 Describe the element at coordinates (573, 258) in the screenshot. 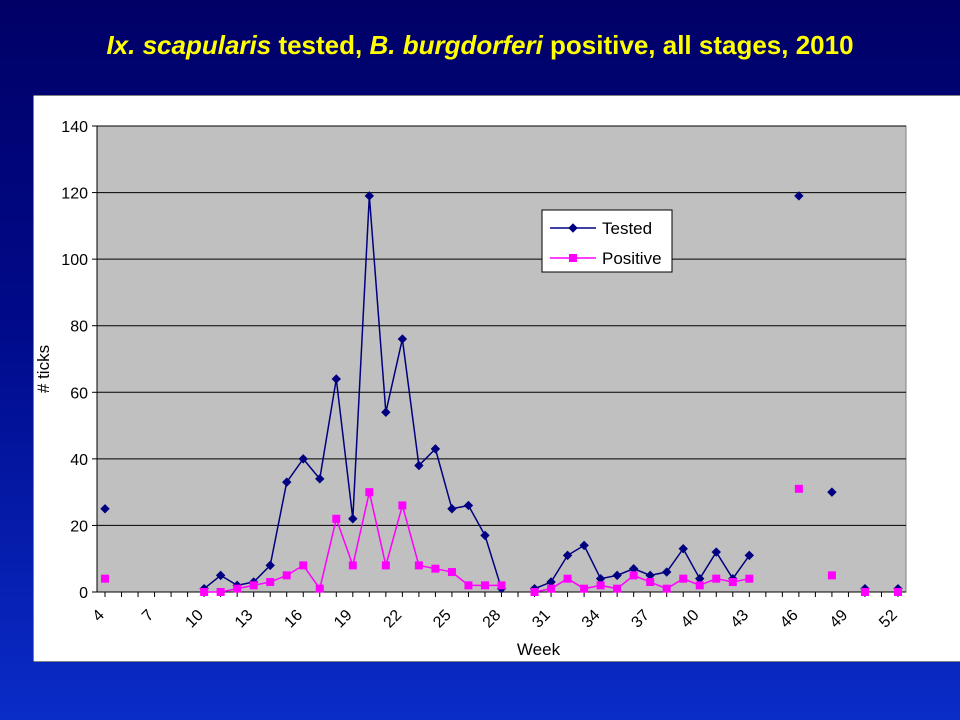

I see `legend-marker-positive` at that location.